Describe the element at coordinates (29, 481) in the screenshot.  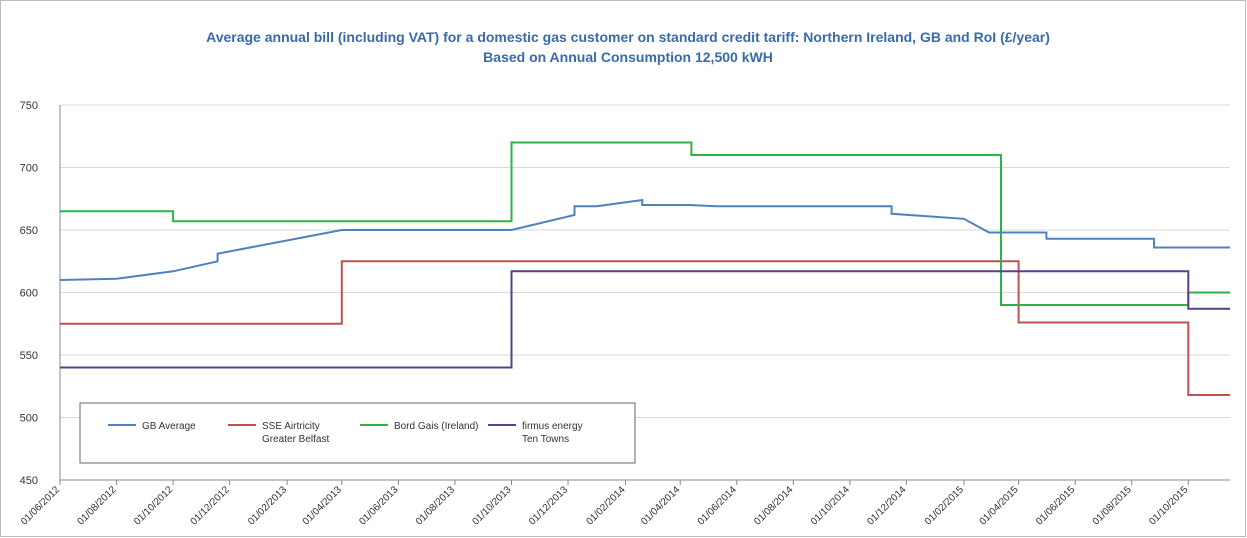
I see `y-tick-label: 450` at that location.